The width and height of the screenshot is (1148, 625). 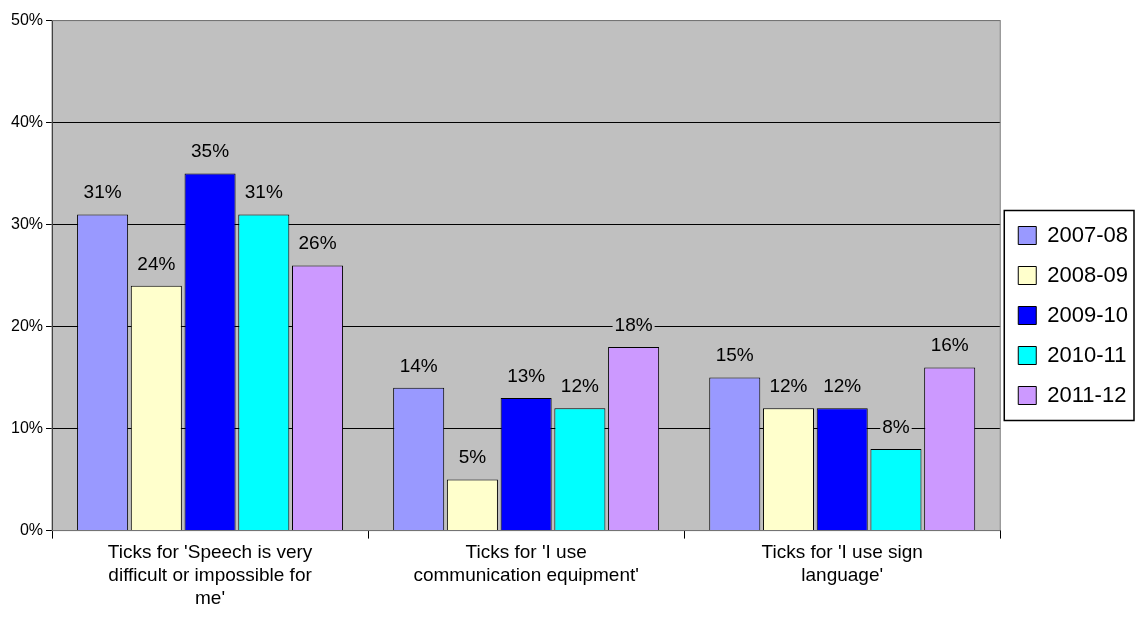 What do you see at coordinates (1087, 394) in the screenshot?
I see `legend-label: 2011-12` at bounding box center [1087, 394].